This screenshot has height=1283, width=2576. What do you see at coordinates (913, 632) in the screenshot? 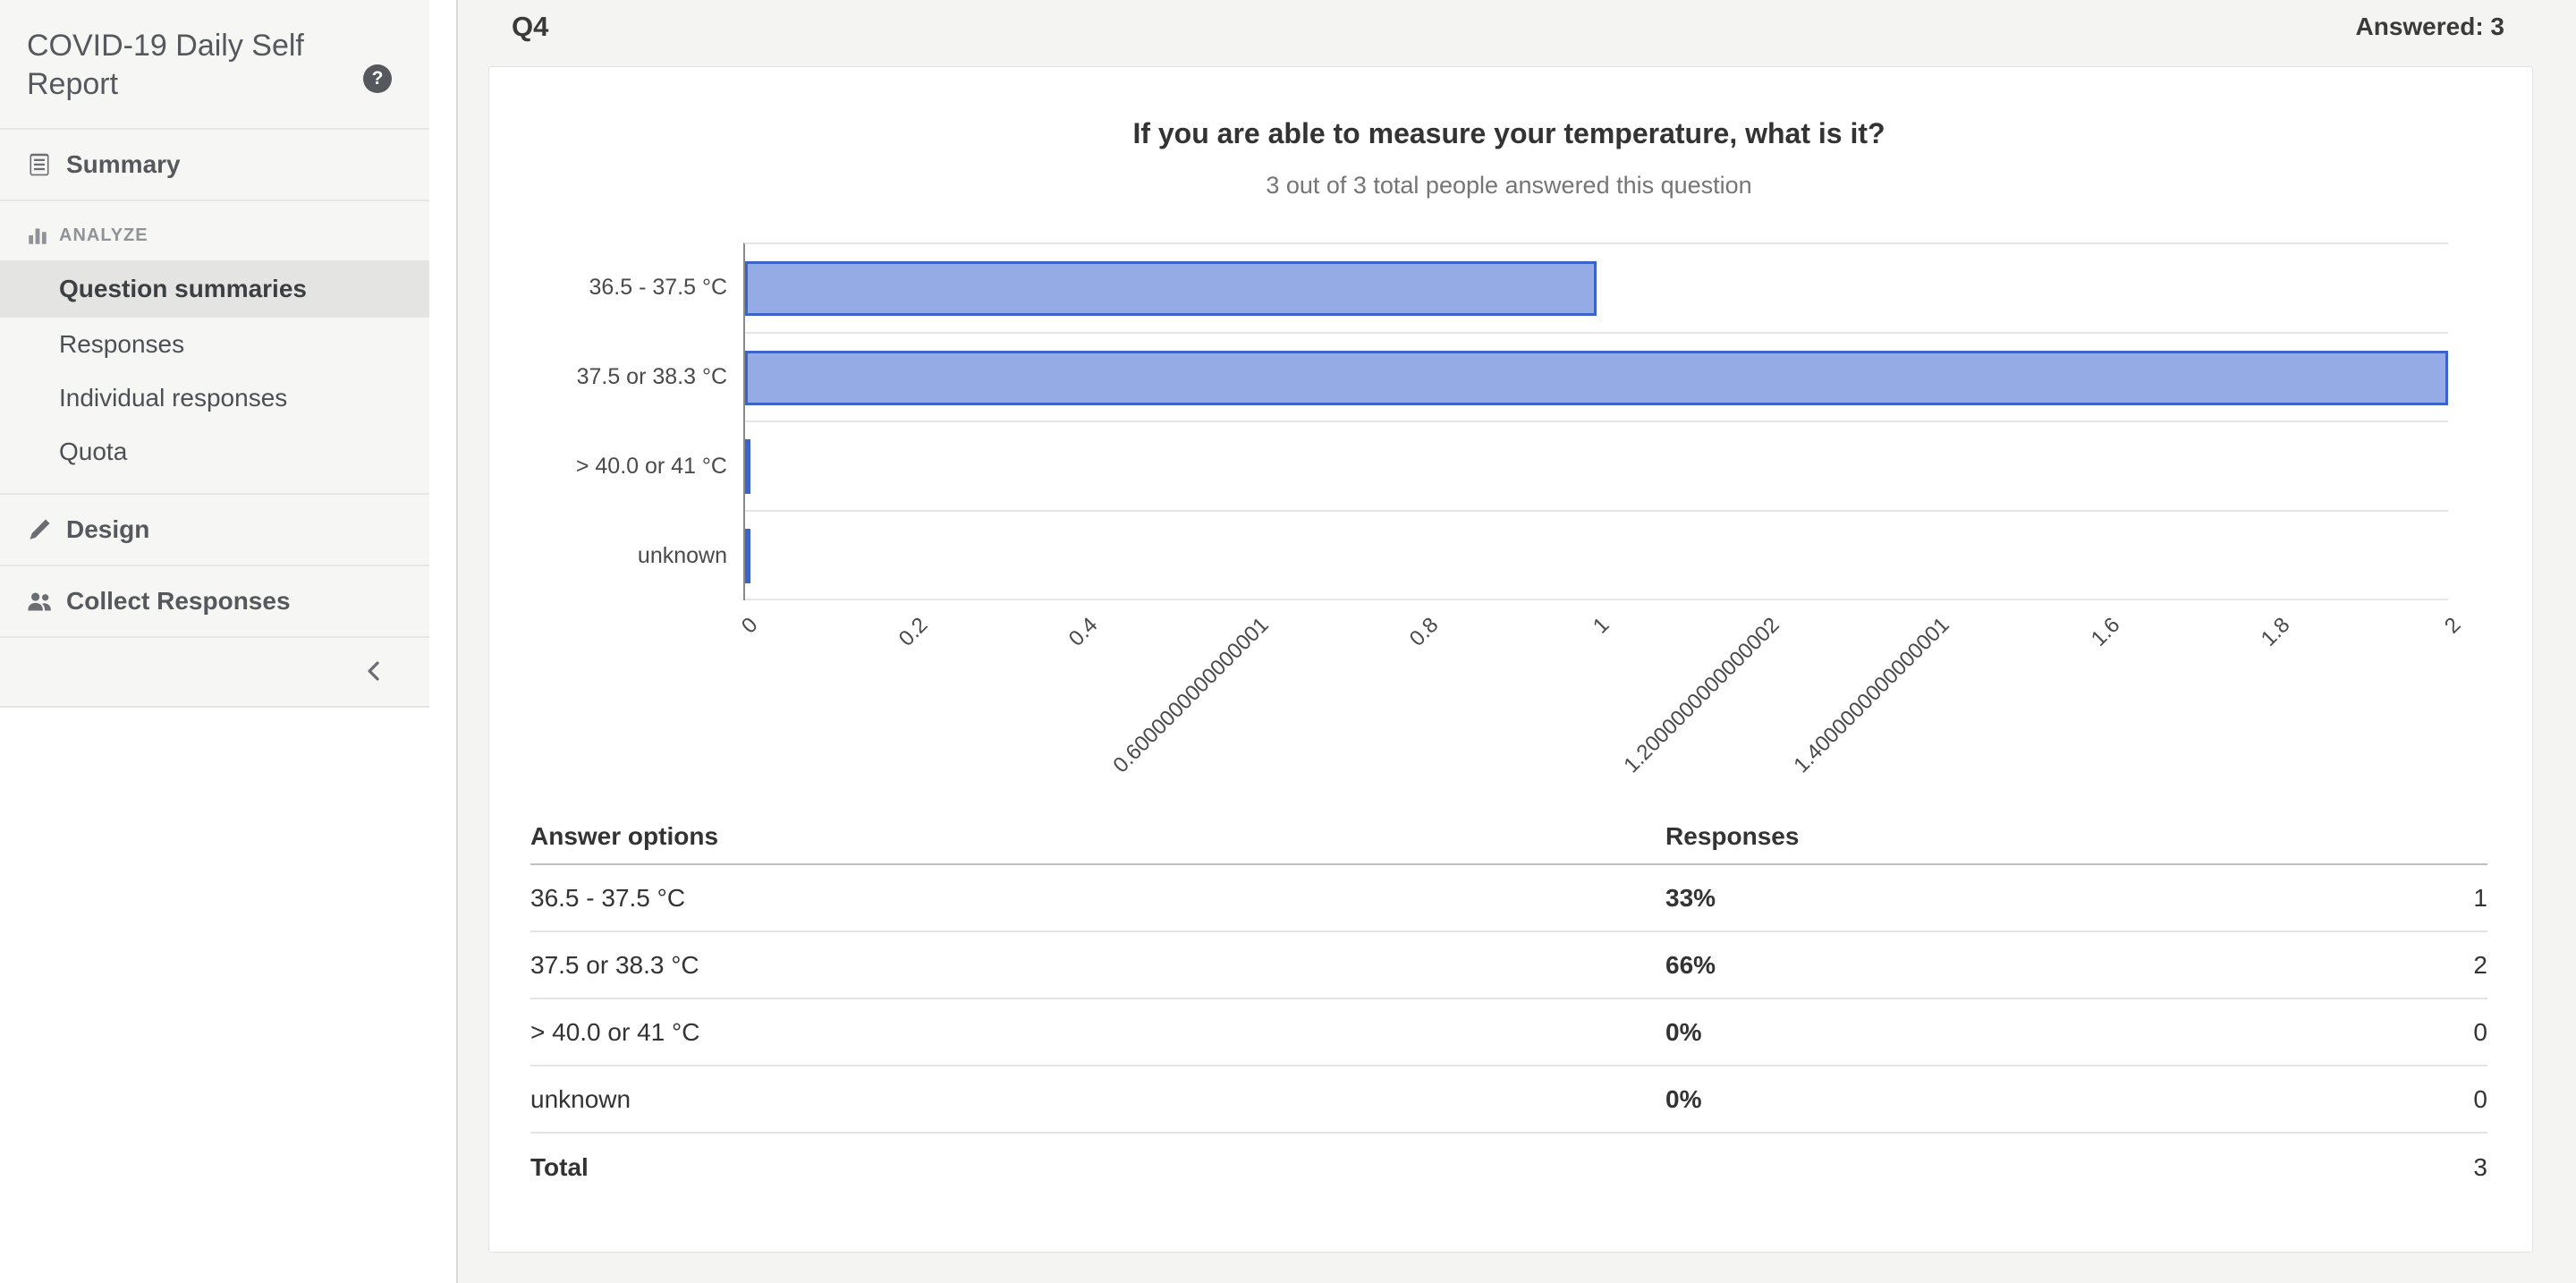
I see `x-tick-label: 0.2` at bounding box center [913, 632].